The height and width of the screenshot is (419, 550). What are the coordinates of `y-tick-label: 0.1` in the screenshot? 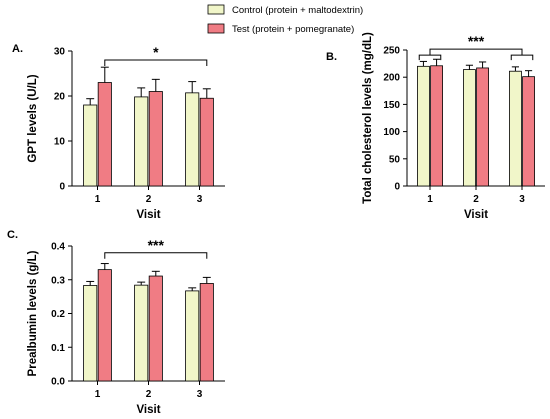 It's located at (58, 348).